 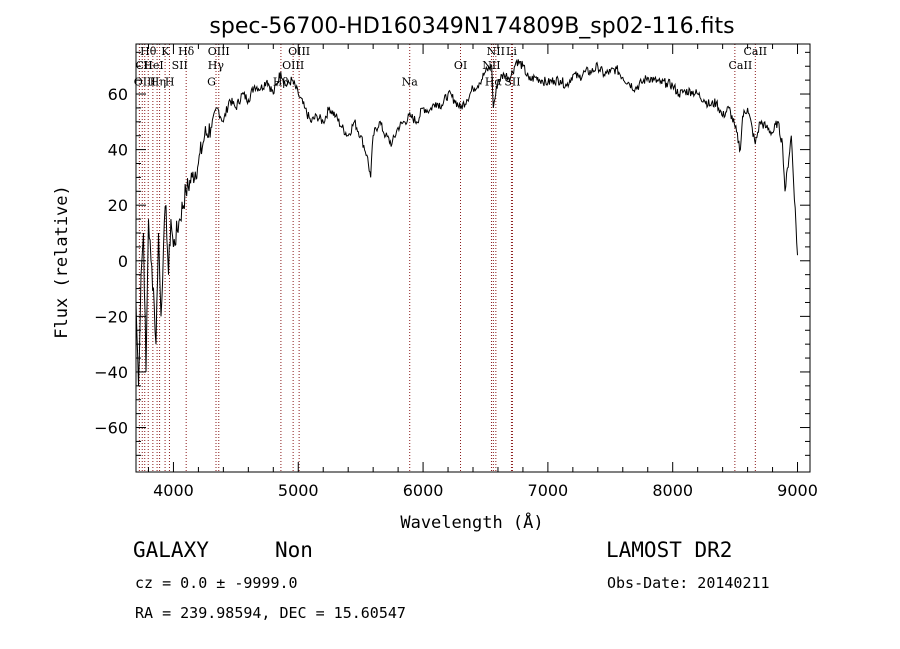 What do you see at coordinates (669, 550) in the screenshot?
I see `survey-name: LAMOST DR2` at bounding box center [669, 550].